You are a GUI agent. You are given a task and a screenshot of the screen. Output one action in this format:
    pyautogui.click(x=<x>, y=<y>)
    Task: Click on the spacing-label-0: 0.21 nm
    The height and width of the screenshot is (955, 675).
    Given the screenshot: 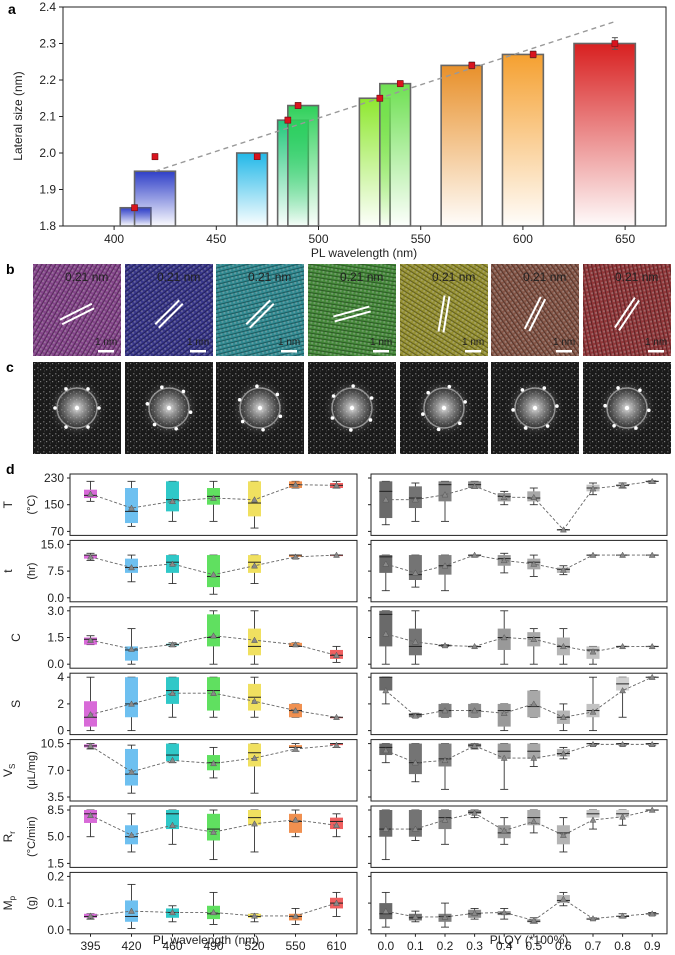 What is the action you would take?
    pyautogui.click(x=86, y=277)
    